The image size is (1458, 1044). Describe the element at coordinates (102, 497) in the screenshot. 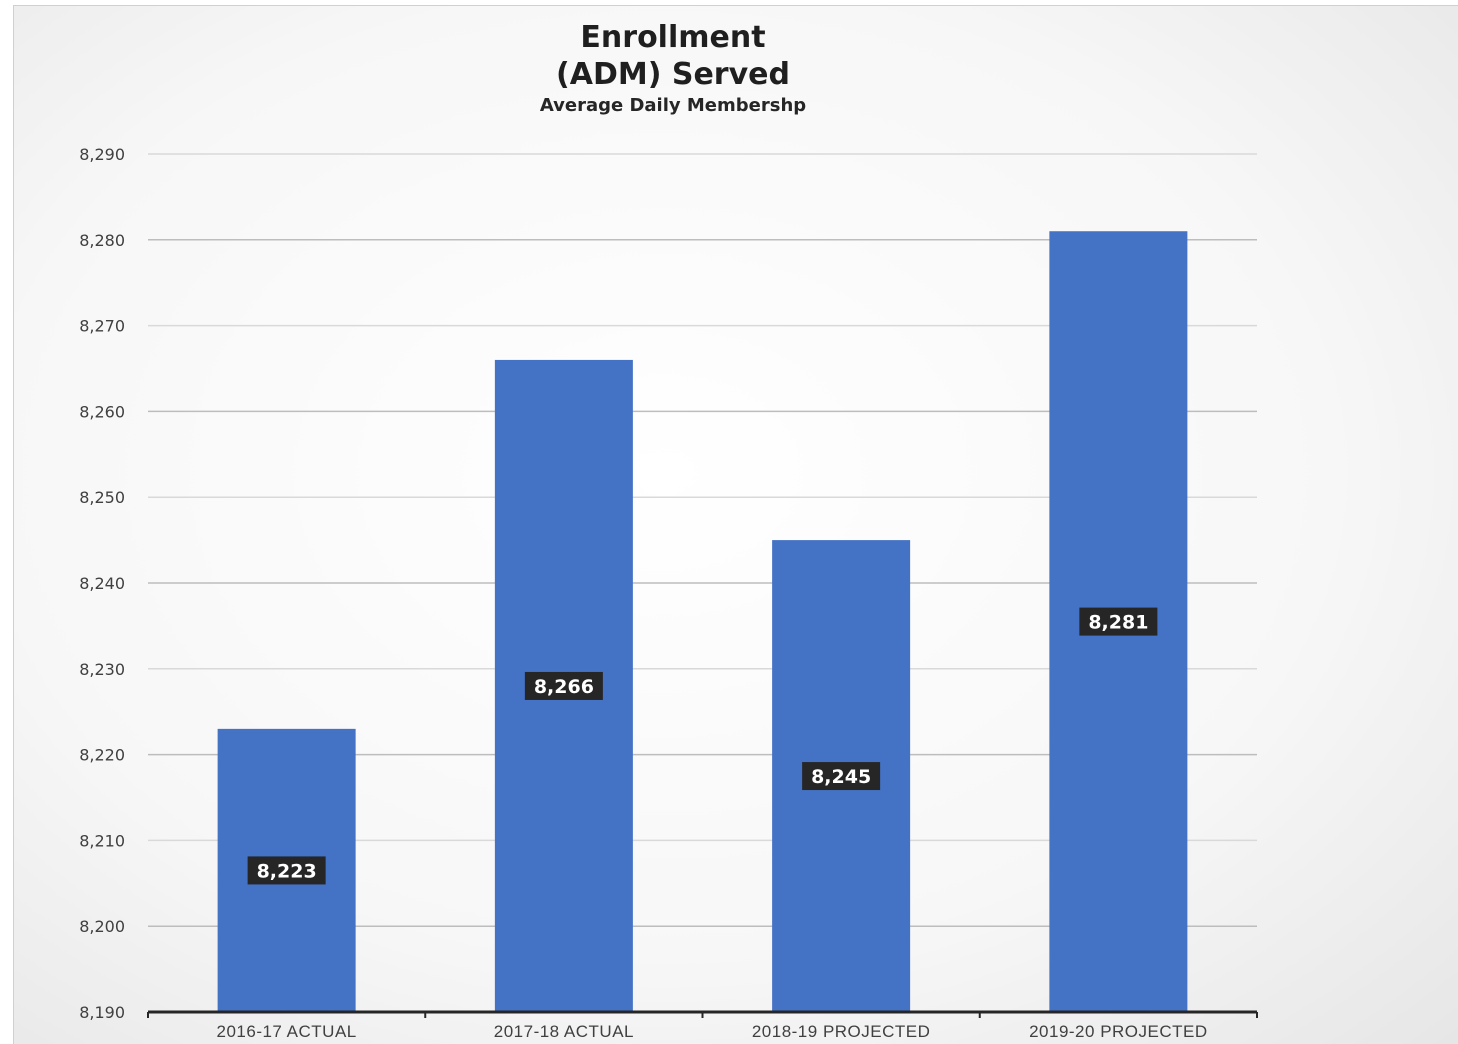

I see `y-tick-label: 8,250` at that location.